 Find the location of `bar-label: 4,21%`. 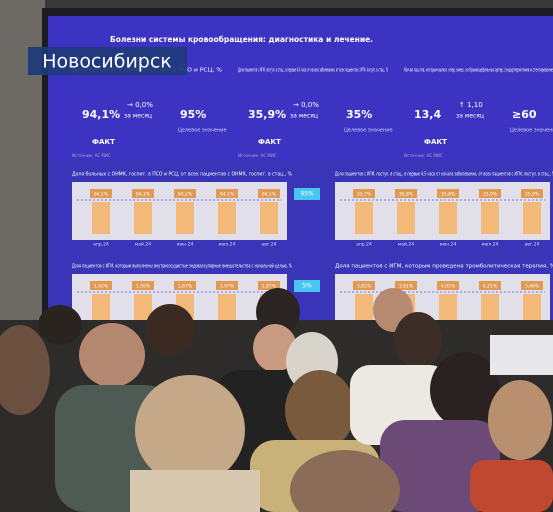

bar-label: 4,21% is located at coordinates (490, 287).